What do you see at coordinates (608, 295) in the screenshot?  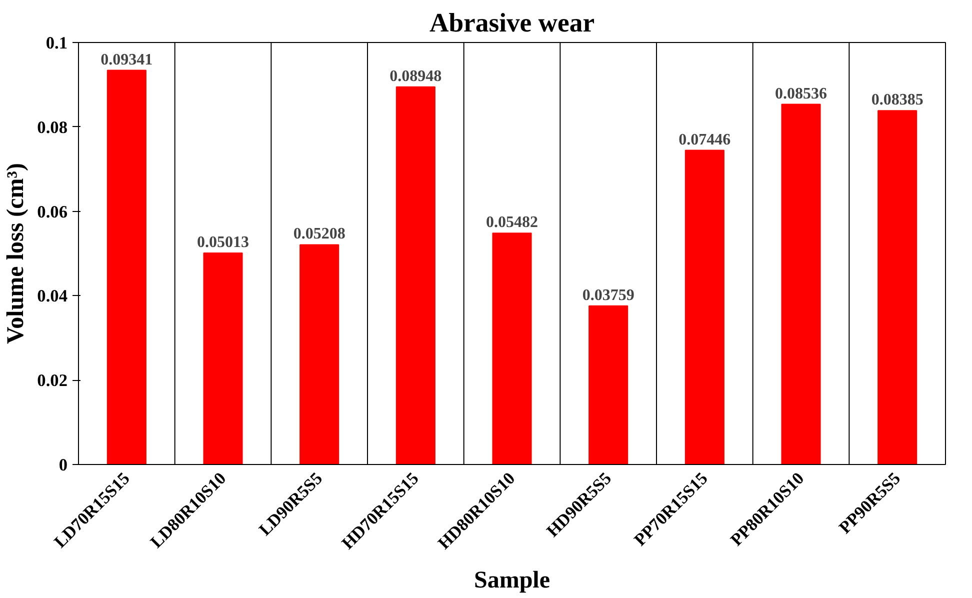 I see `data-label: 0.03759` at bounding box center [608, 295].